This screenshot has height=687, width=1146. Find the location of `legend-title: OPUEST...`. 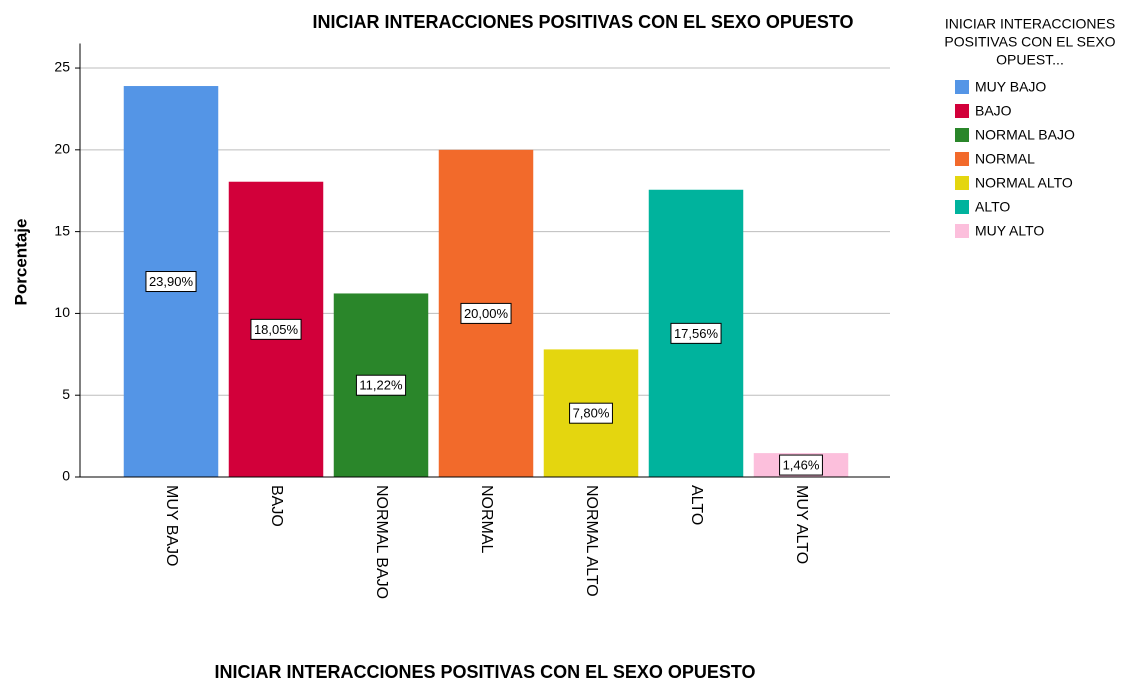

legend-title: OPUEST... is located at coordinates (1030, 60).